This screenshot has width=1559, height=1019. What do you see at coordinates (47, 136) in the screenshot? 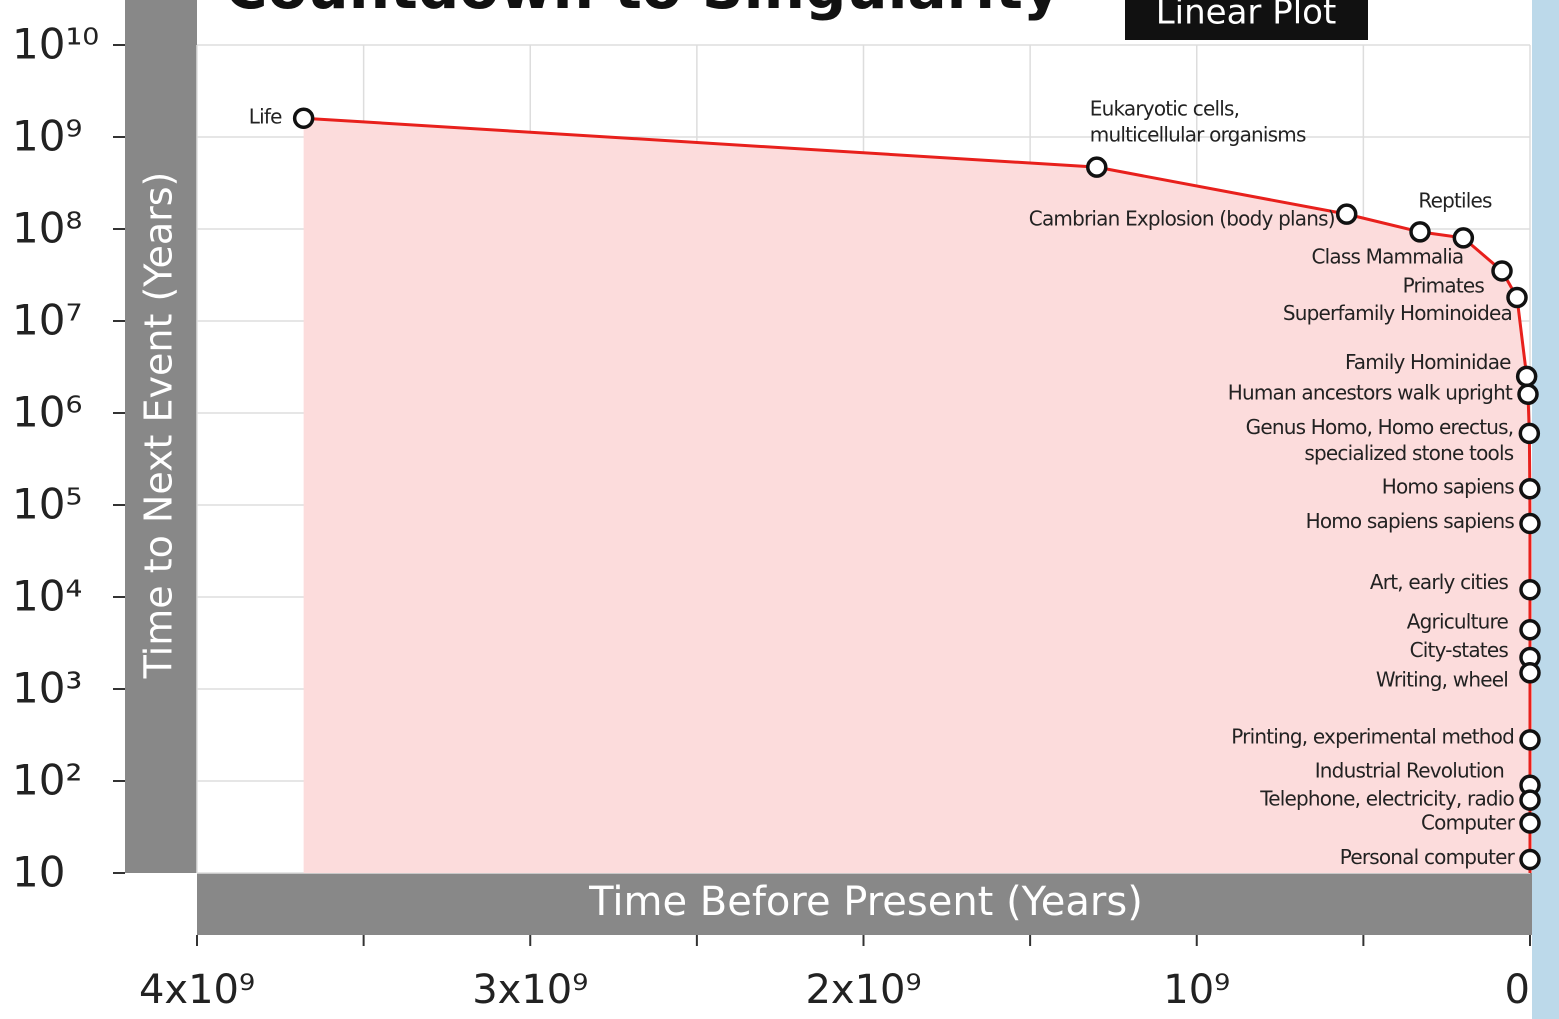
I see `y-tick-label: 10⁹` at bounding box center [47, 136].